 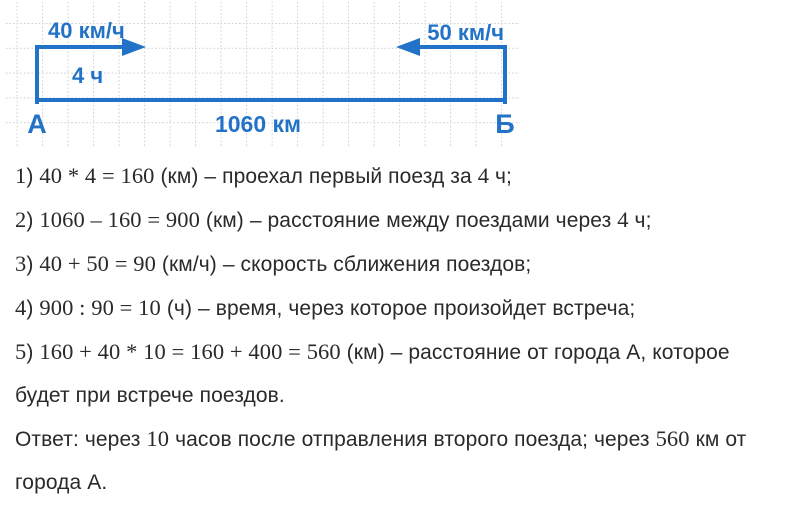 I want to click on speed-right-label: 50 км/ч, so click(x=465, y=32).